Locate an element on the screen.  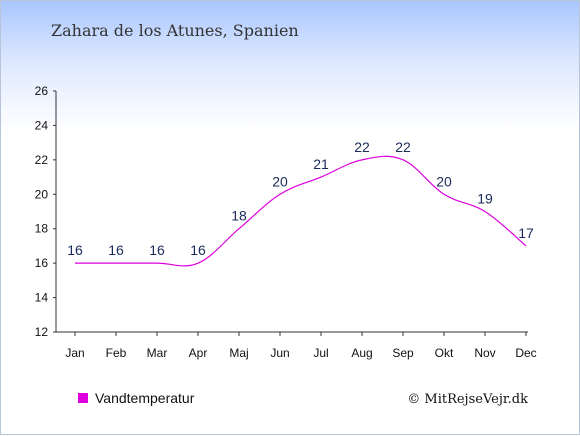
data-label: 18 is located at coordinates (239, 216).